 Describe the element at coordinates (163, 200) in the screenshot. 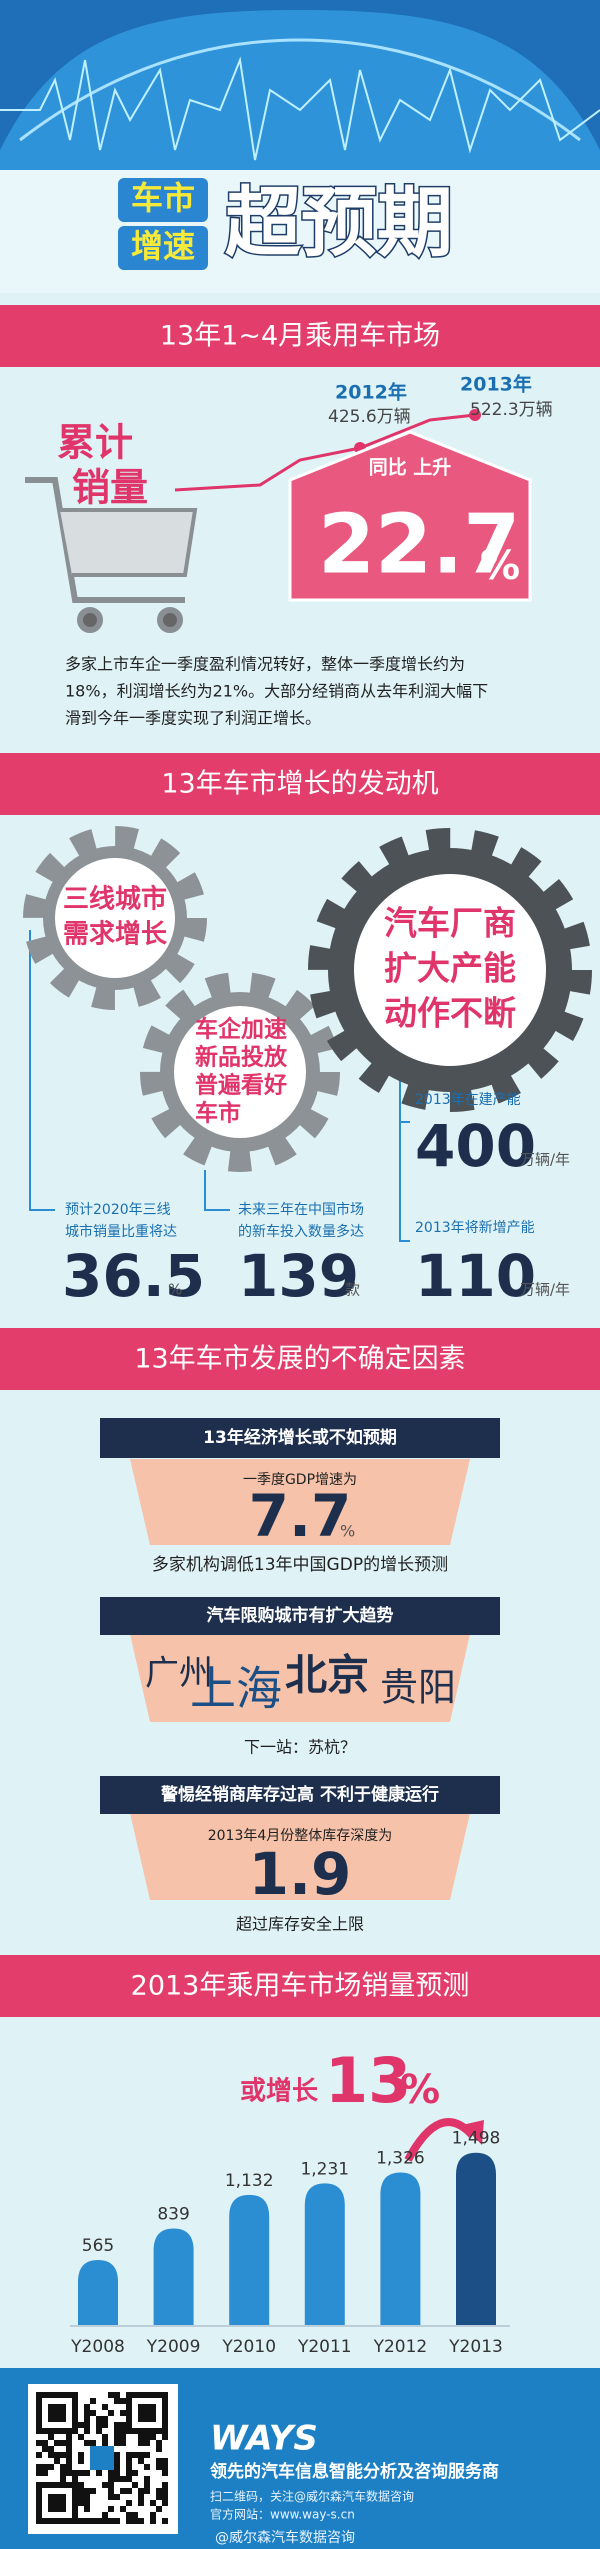

I see `title-box` at that location.